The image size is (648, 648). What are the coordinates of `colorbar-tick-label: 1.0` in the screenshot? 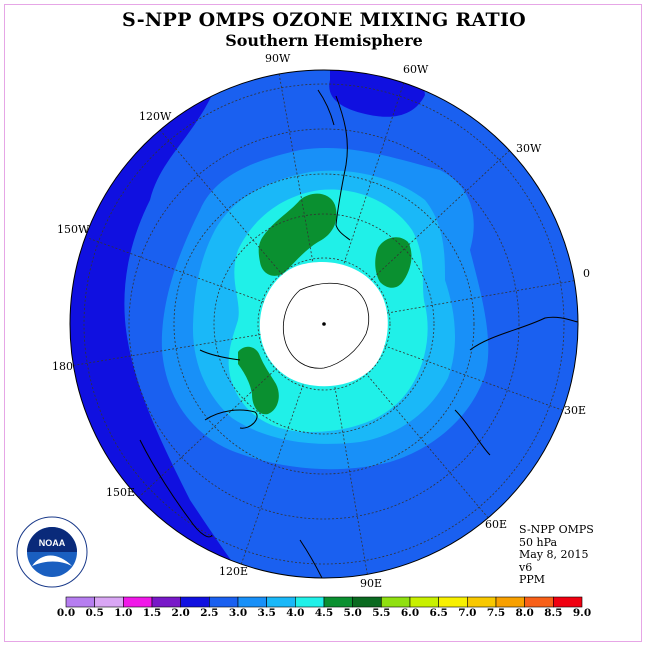 It's located at (123, 613).